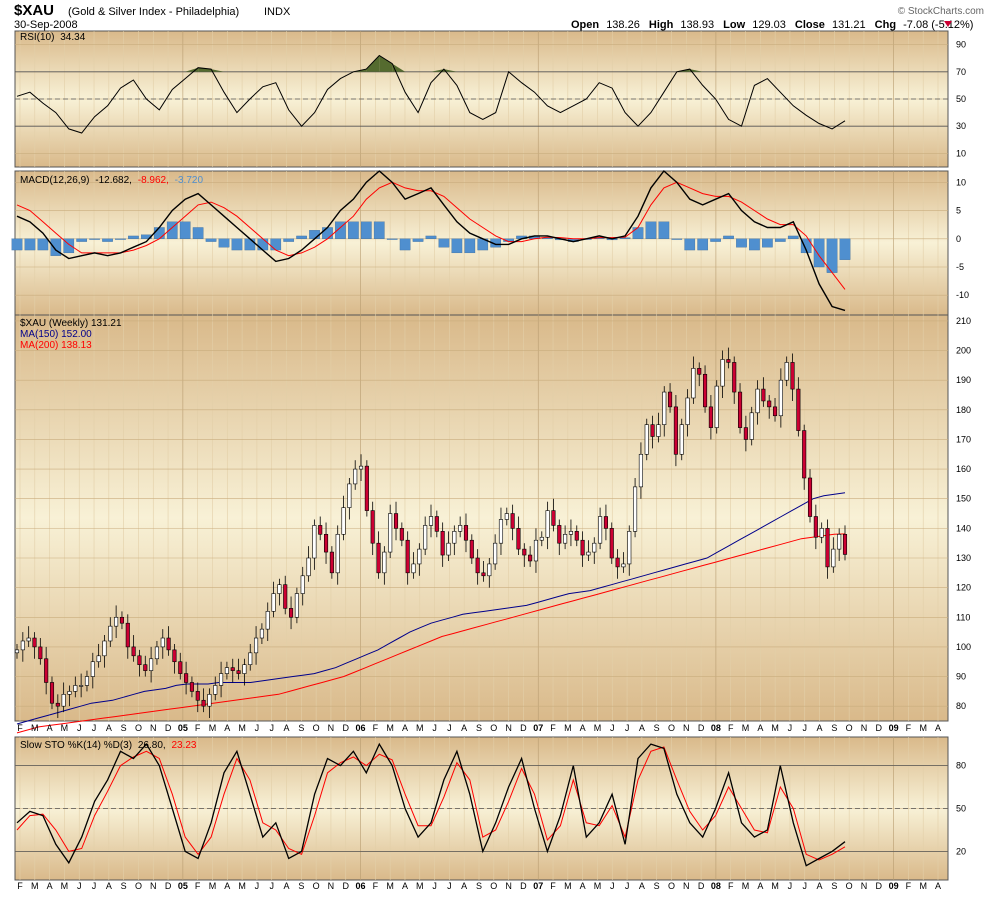 This screenshot has height=897, width=990. Describe the element at coordinates (53, 37) in the screenshot. I see `rsi-title-text: RSI(10) 34.34` at that location.